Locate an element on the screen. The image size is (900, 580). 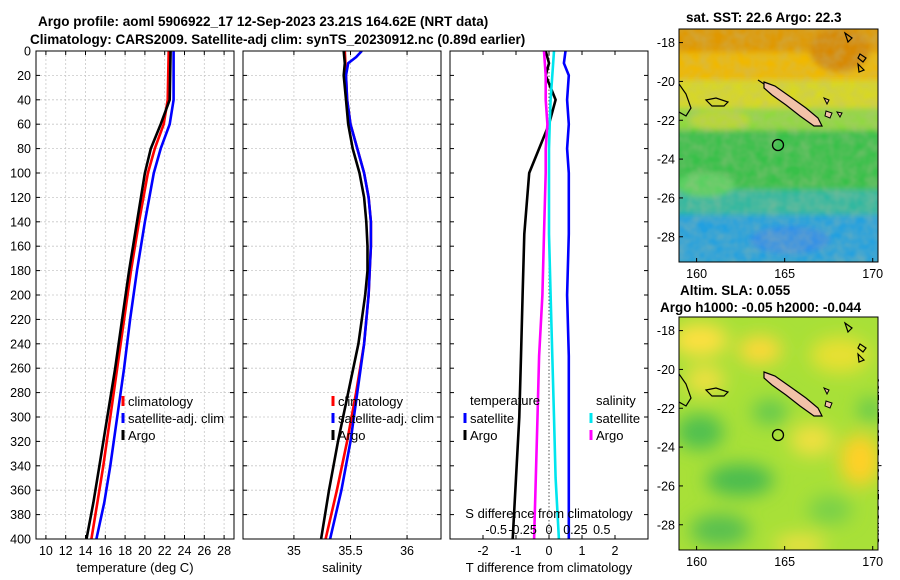
x-tick-label: 28 is located at coordinates (224, 551).